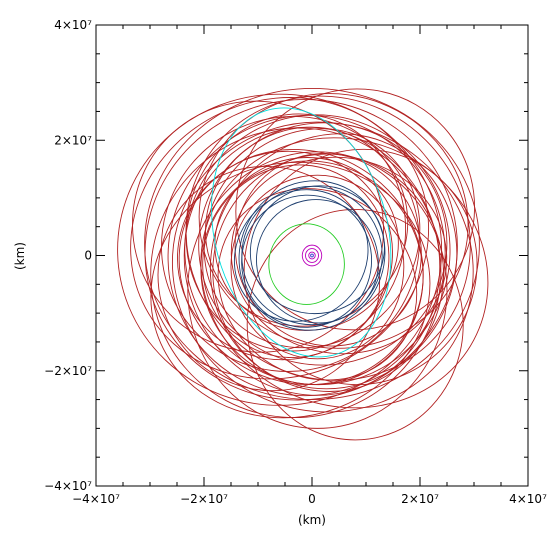 This screenshot has height=538, width=558. I want to click on y-tick-label-4: 4×10⁷, so click(73, 25).